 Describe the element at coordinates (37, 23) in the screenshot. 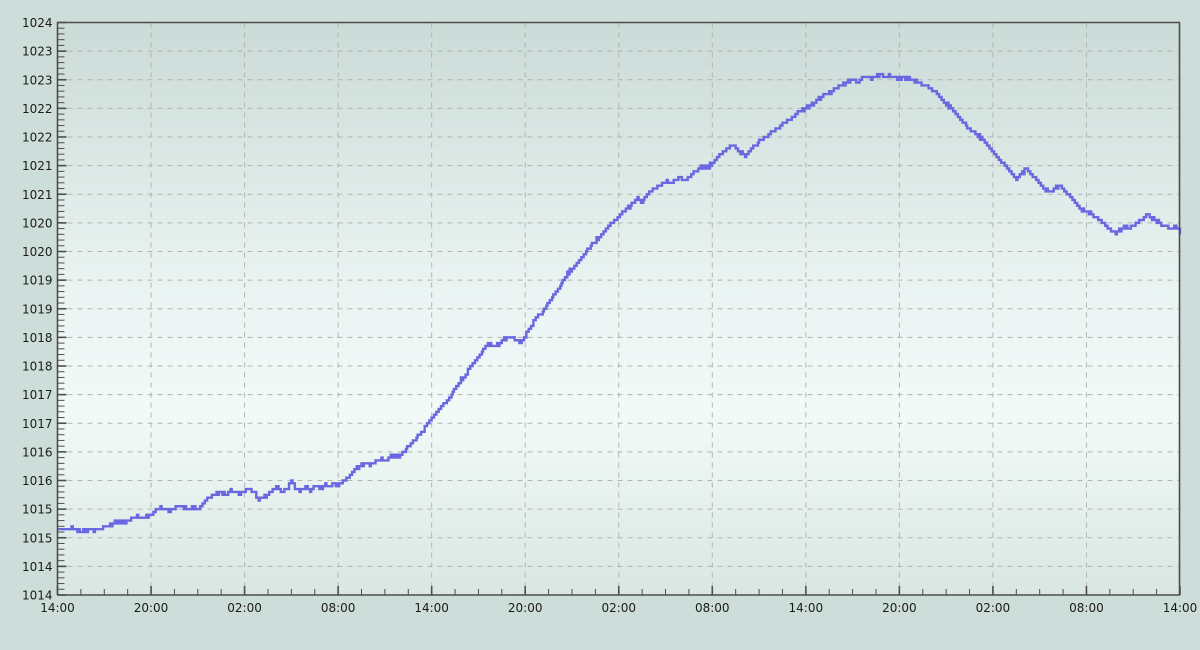

I see `ytick-label: 1024` at that location.